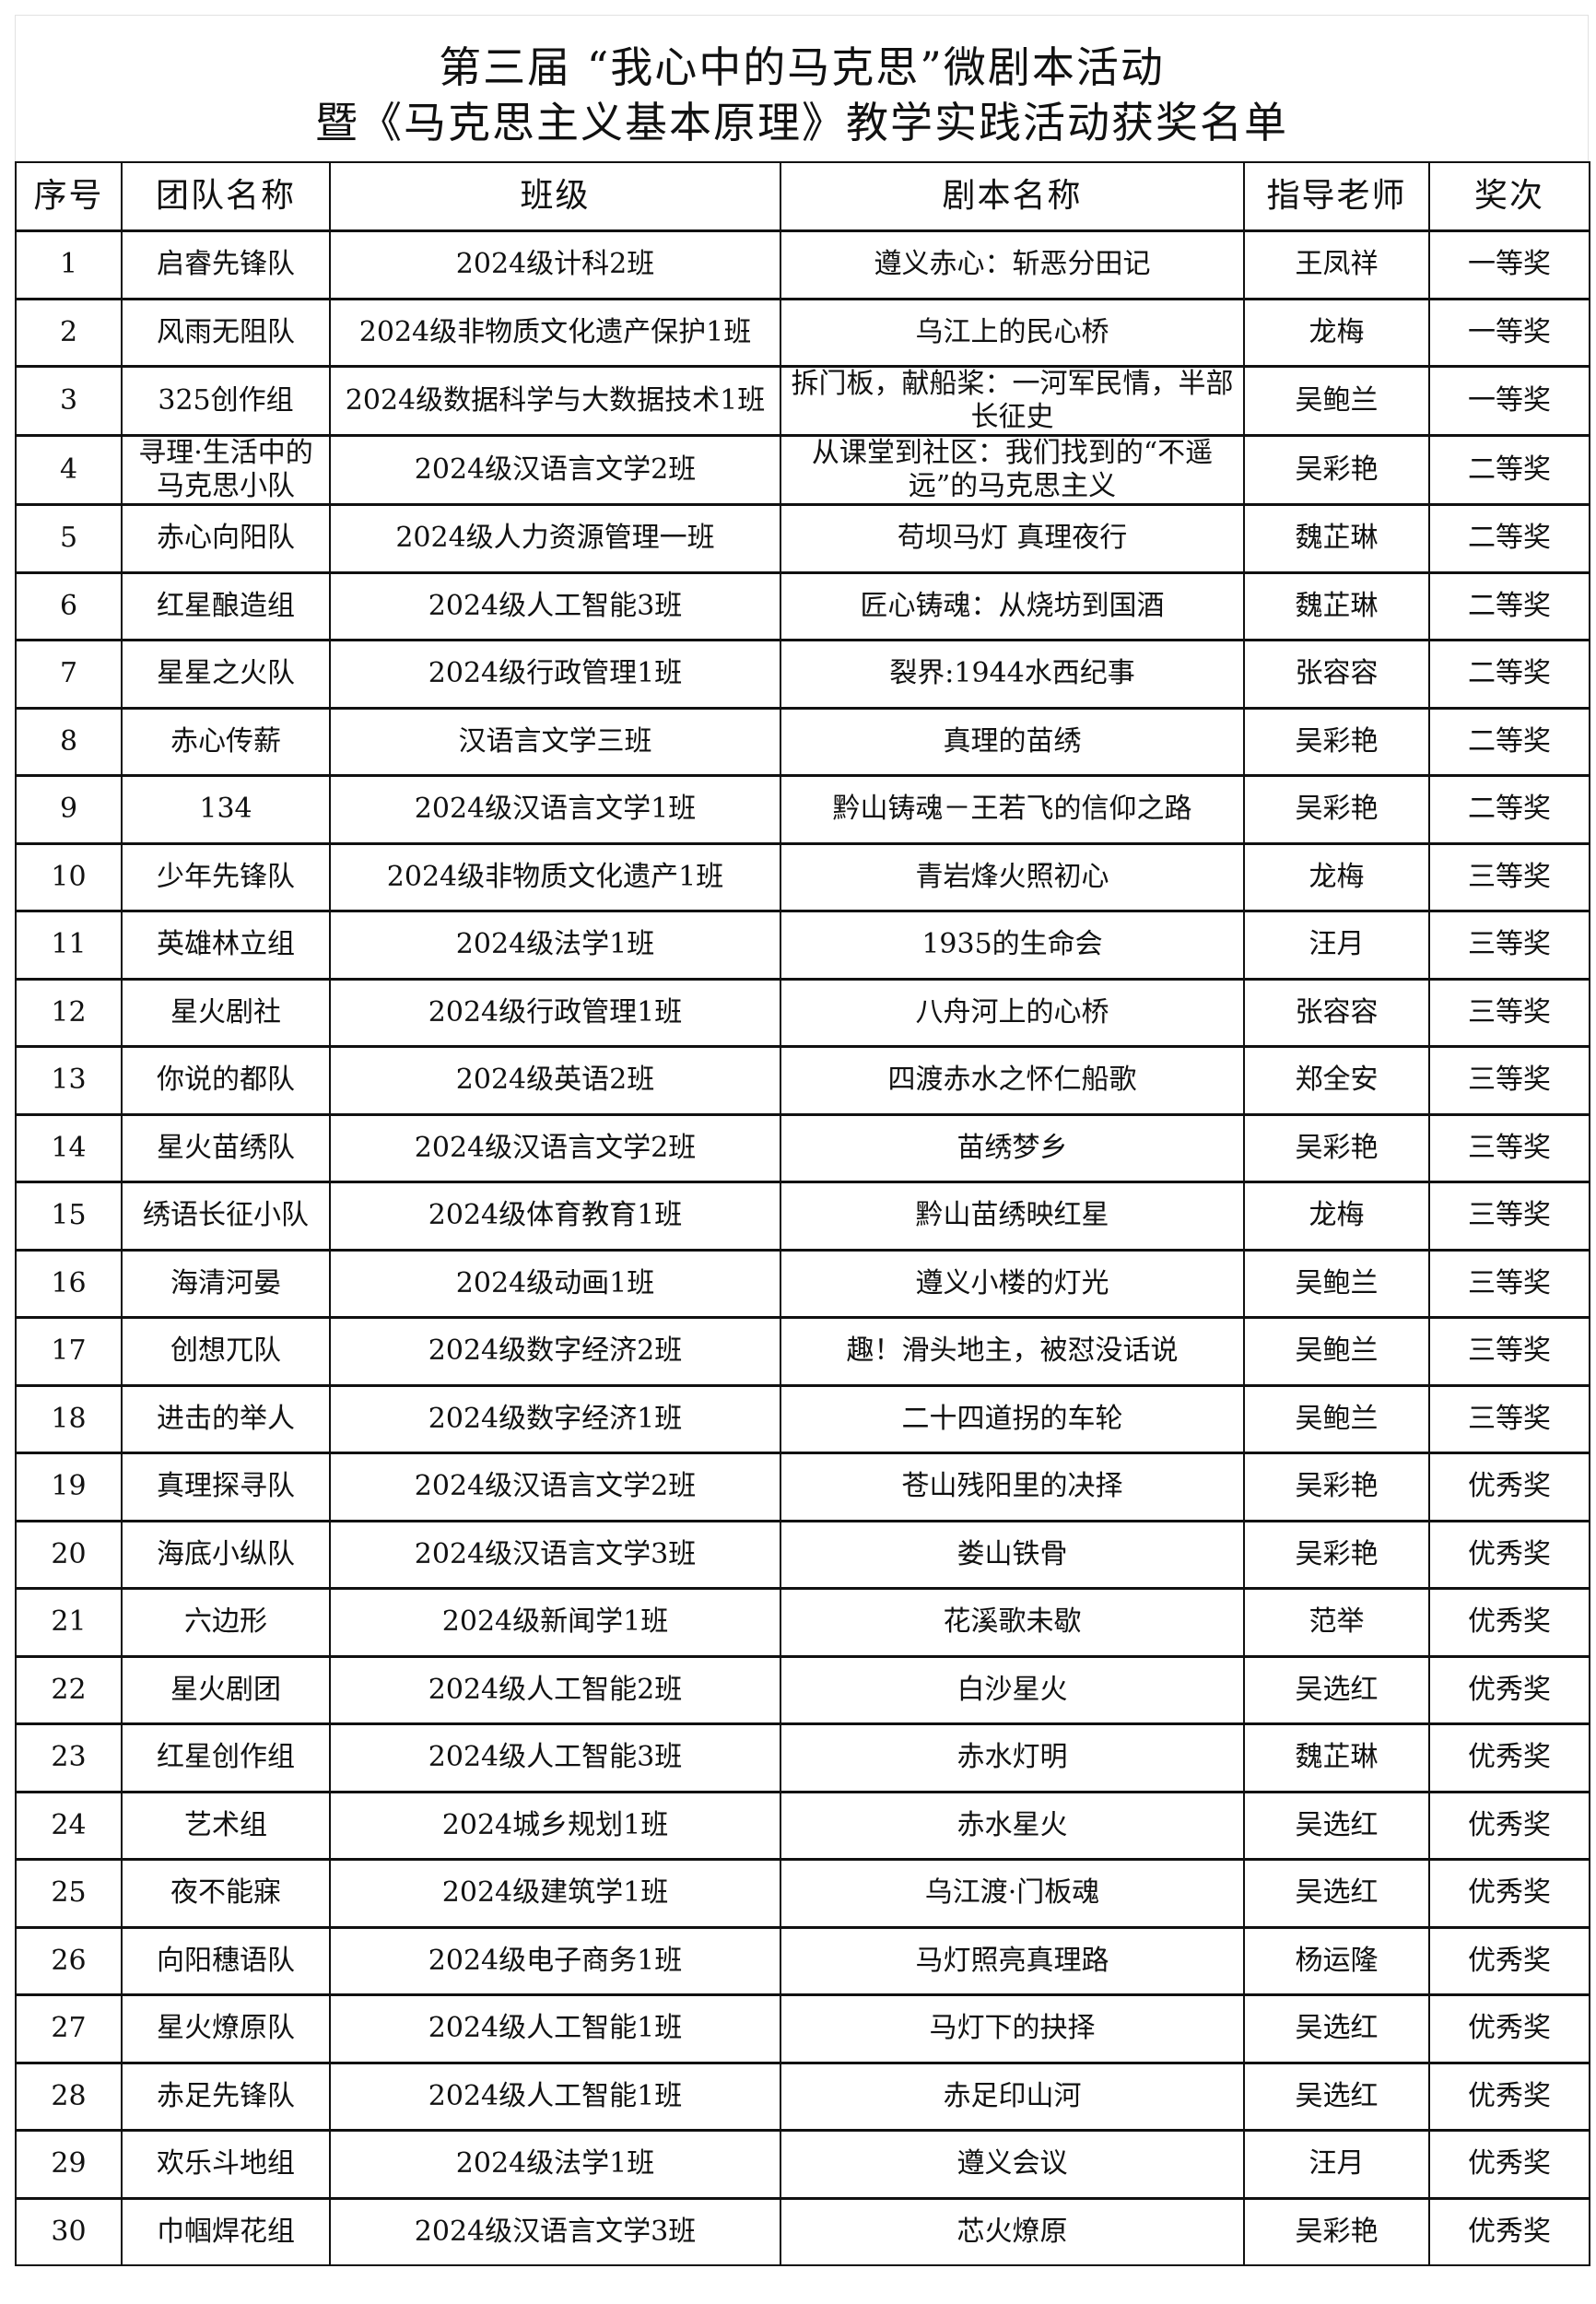 This screenshot has width=1596, height=2304. Describe the element at coordinates (226, 1216) in the screenshot. I see `cell-team: 绣语长征小队` at that location.